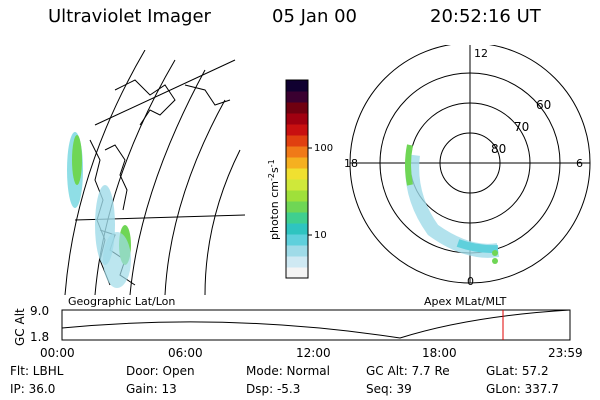 The height and width of the screenshot is (400, 600). I want to click on altitude-ytick-9: 9.0, so click(39, 311).